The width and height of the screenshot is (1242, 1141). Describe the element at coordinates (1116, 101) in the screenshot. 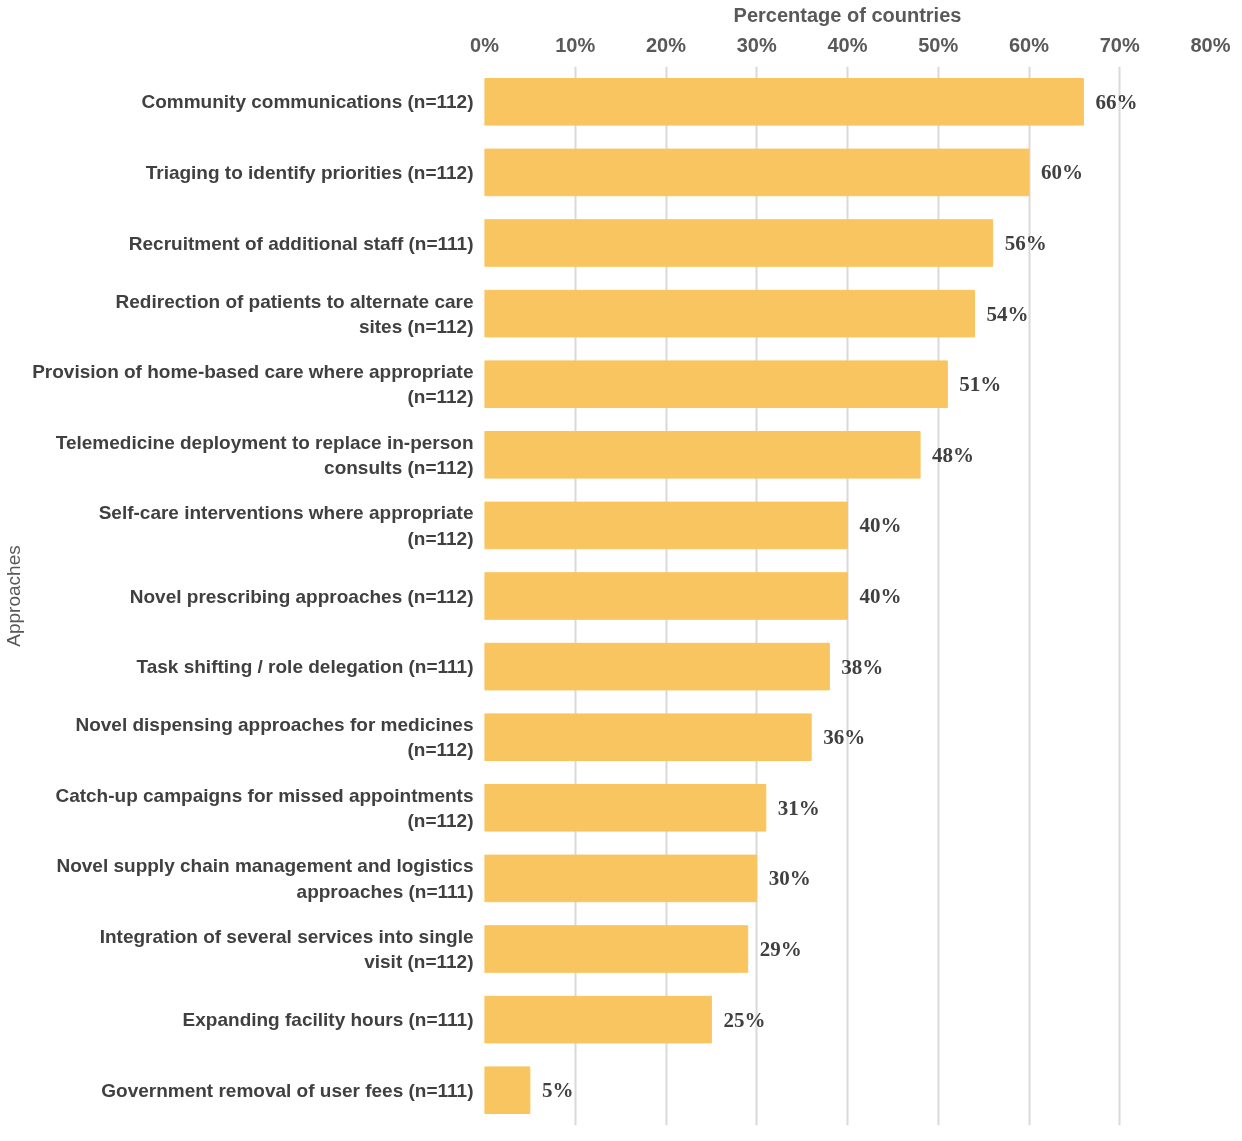

I see `data-label: 66%` at that location.